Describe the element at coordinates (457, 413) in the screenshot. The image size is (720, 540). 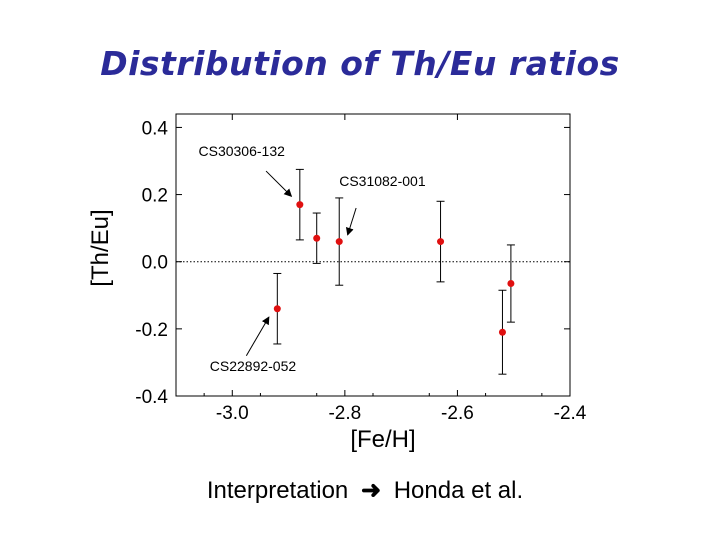
I see `x-tick-label: -2.6` at that location.